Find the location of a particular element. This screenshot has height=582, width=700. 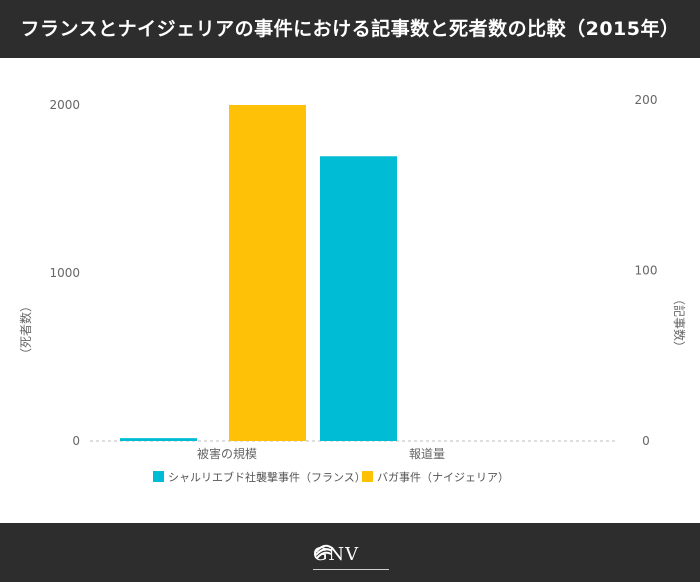

y-left-tick-label: 0 is located at coordinates (76, 441).